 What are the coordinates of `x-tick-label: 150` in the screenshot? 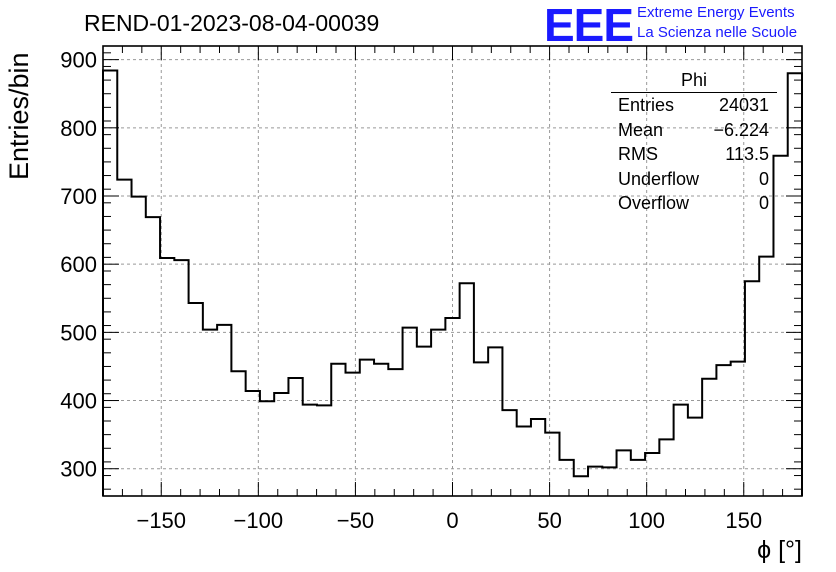 It's located at (743, 520).